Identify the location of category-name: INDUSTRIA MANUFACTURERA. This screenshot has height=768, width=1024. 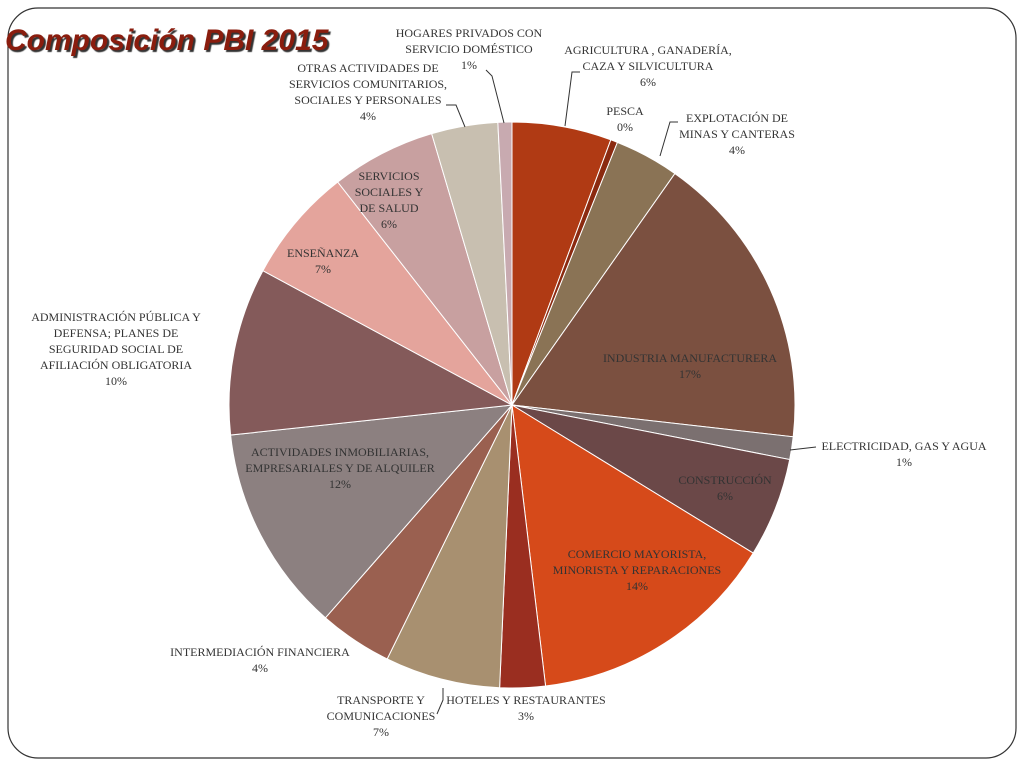
(690, 358).